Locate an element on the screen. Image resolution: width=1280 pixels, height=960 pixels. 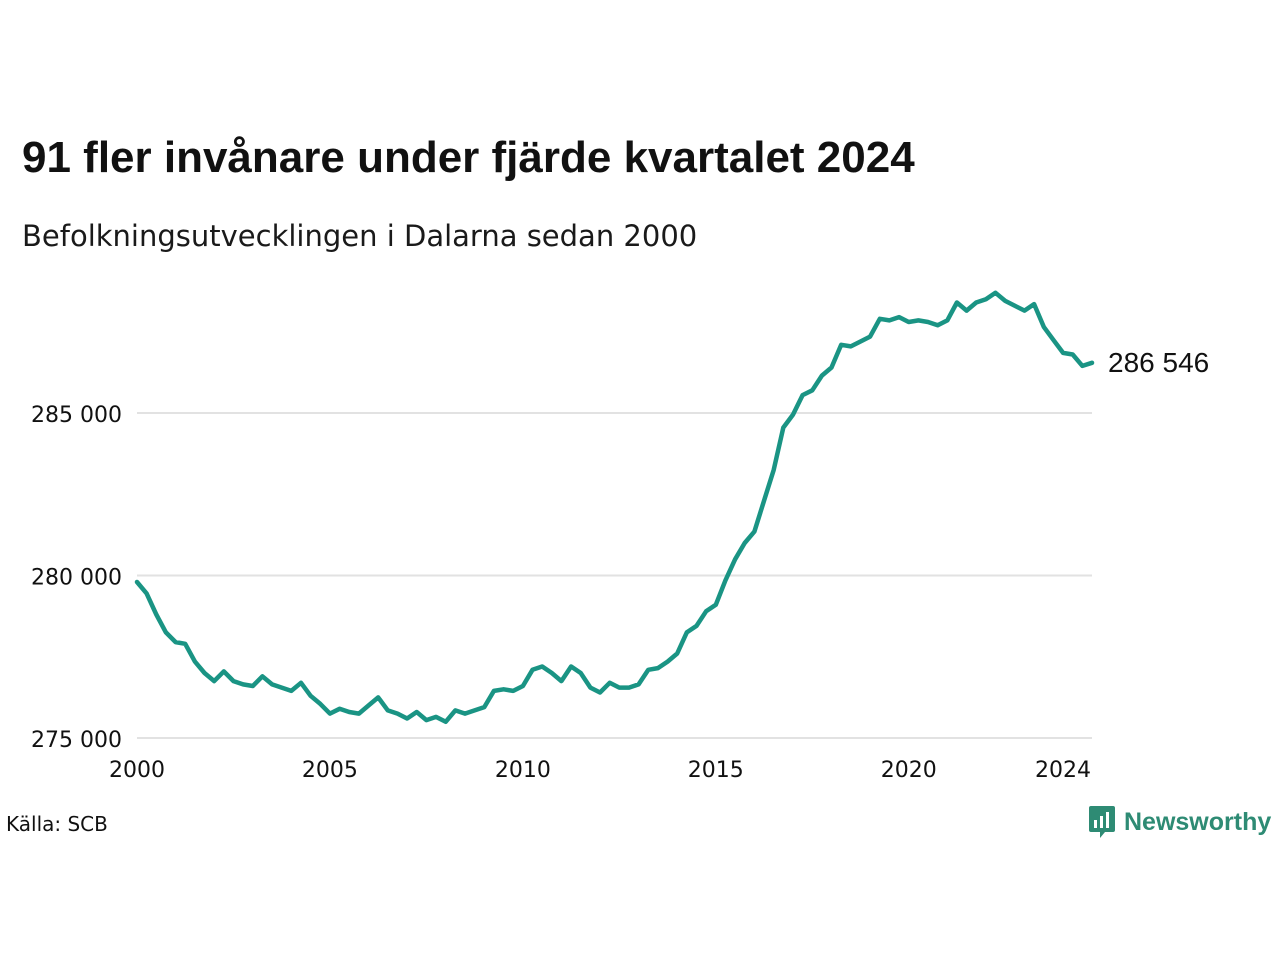
brand-logo: Newsworthy is located at coordinates (1179, 822).